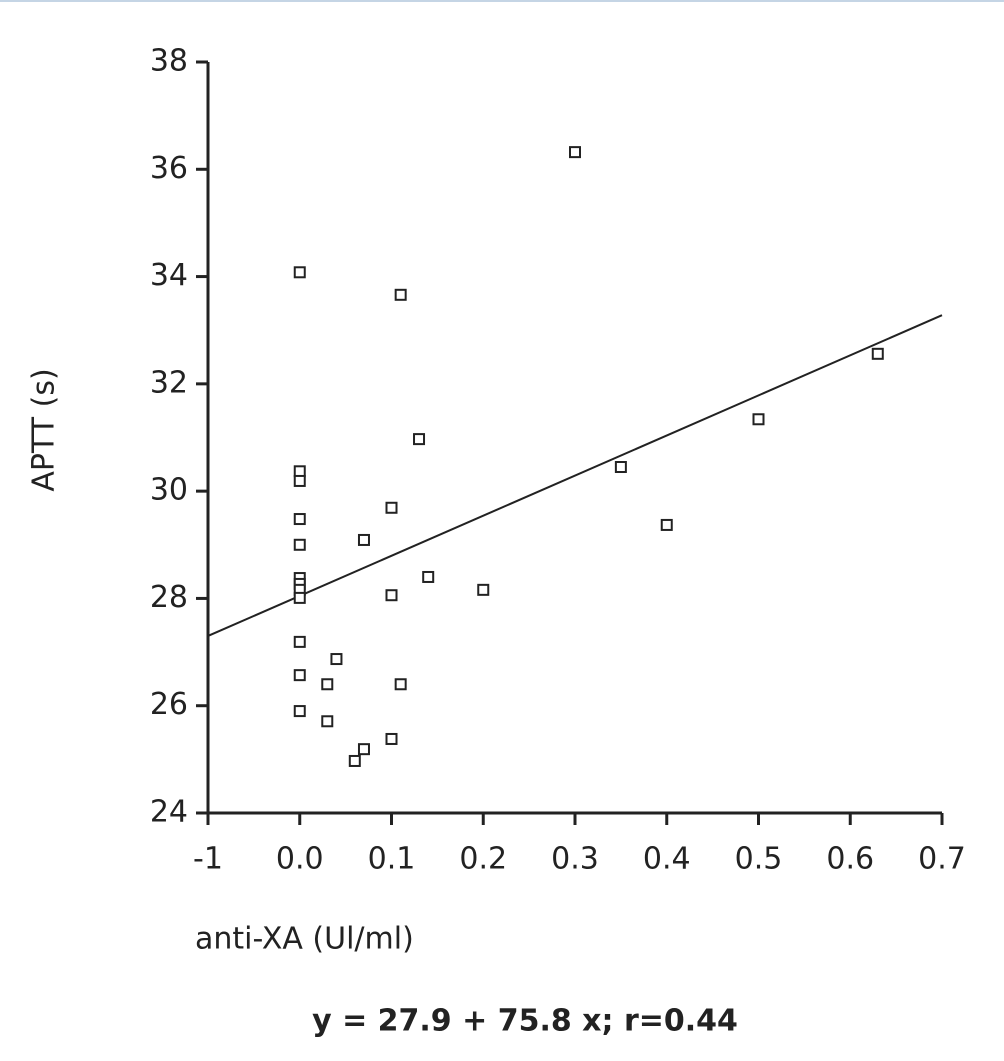 The height and width of the screenshot is (1061, 1004). I want to click on y-tick-label: 24, so click(169, 812).